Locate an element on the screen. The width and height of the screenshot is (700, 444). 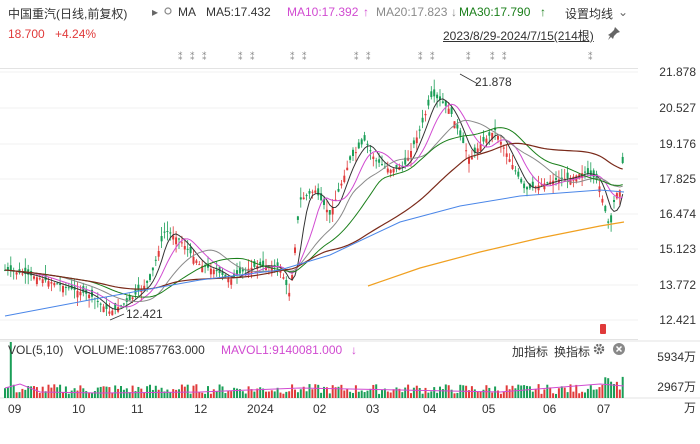
switch-indicator-button: 换指标 is located at coordinates (572, 352).